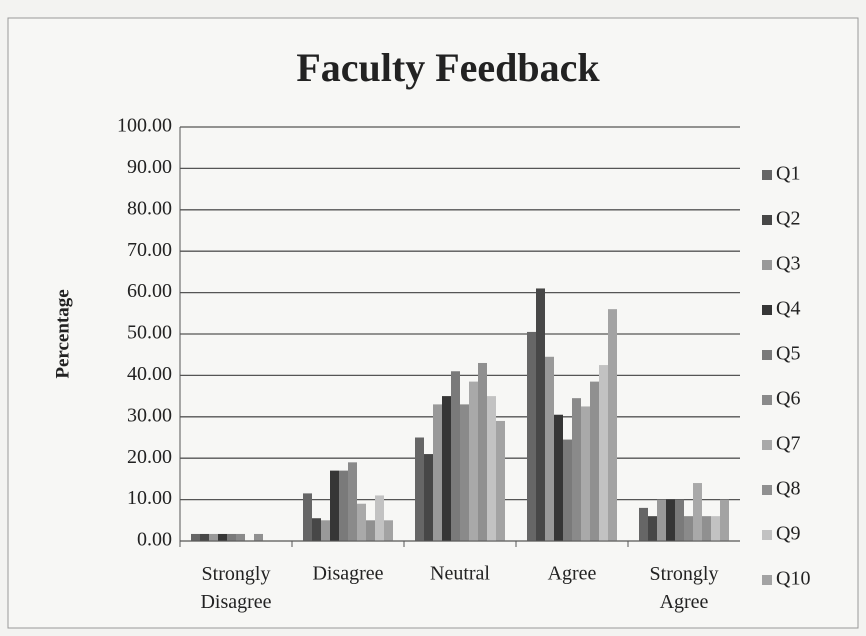 This screenshot has height=636, width=866. Describe the element at coordinates (460, 574) in the screenshot. I see `x-tick-label: Neutral` at that location.